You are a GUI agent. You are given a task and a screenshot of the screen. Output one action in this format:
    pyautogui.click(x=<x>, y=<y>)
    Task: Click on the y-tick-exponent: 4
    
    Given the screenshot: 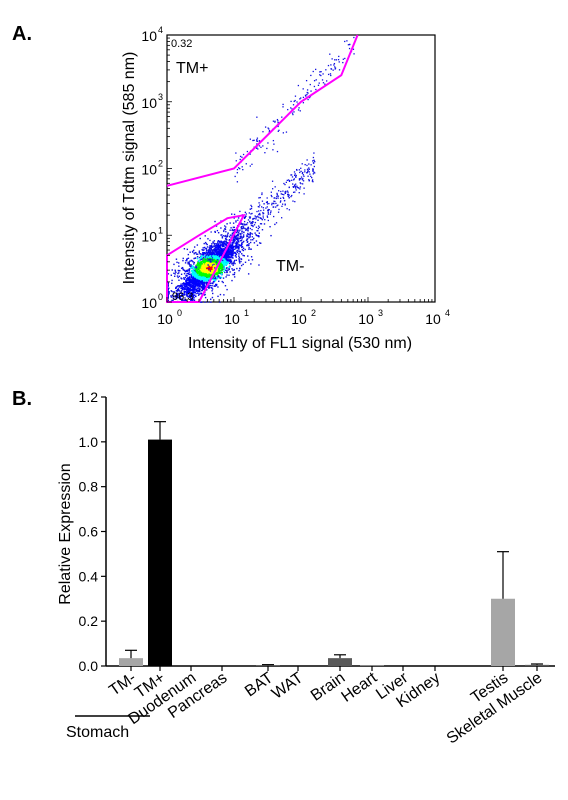 What is the action you would take?
    pyautogui.click(x=160, y=30)
    